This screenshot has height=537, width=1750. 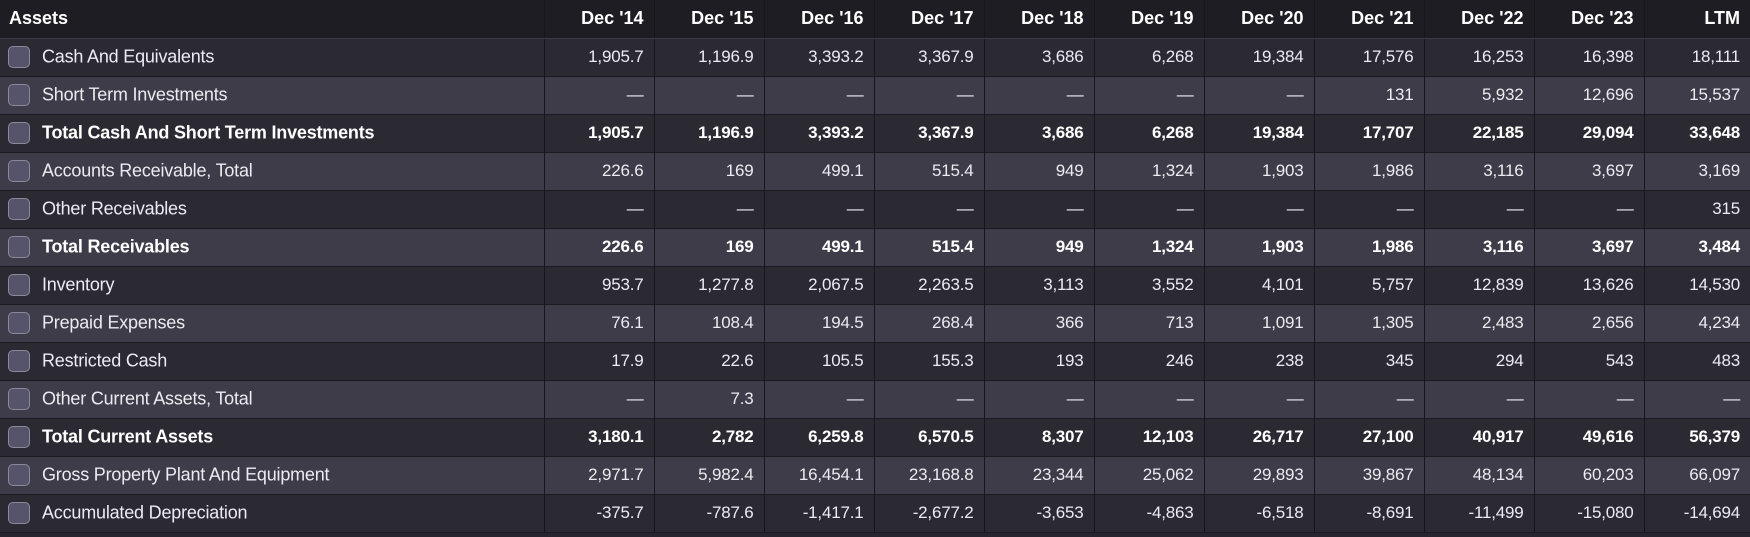 What do you see at coordinates (1697, 19) in the screenshot?
I see `period-column-header: LTM` at bounding box center [1697, 19].